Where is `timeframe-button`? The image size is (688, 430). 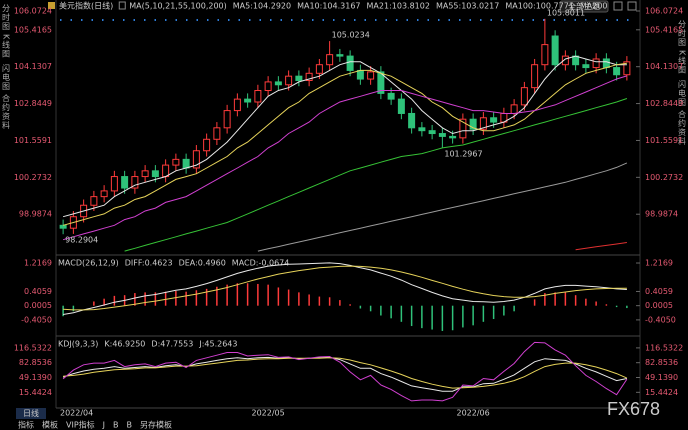
timeframe-button is located at coordinates (31, 413).